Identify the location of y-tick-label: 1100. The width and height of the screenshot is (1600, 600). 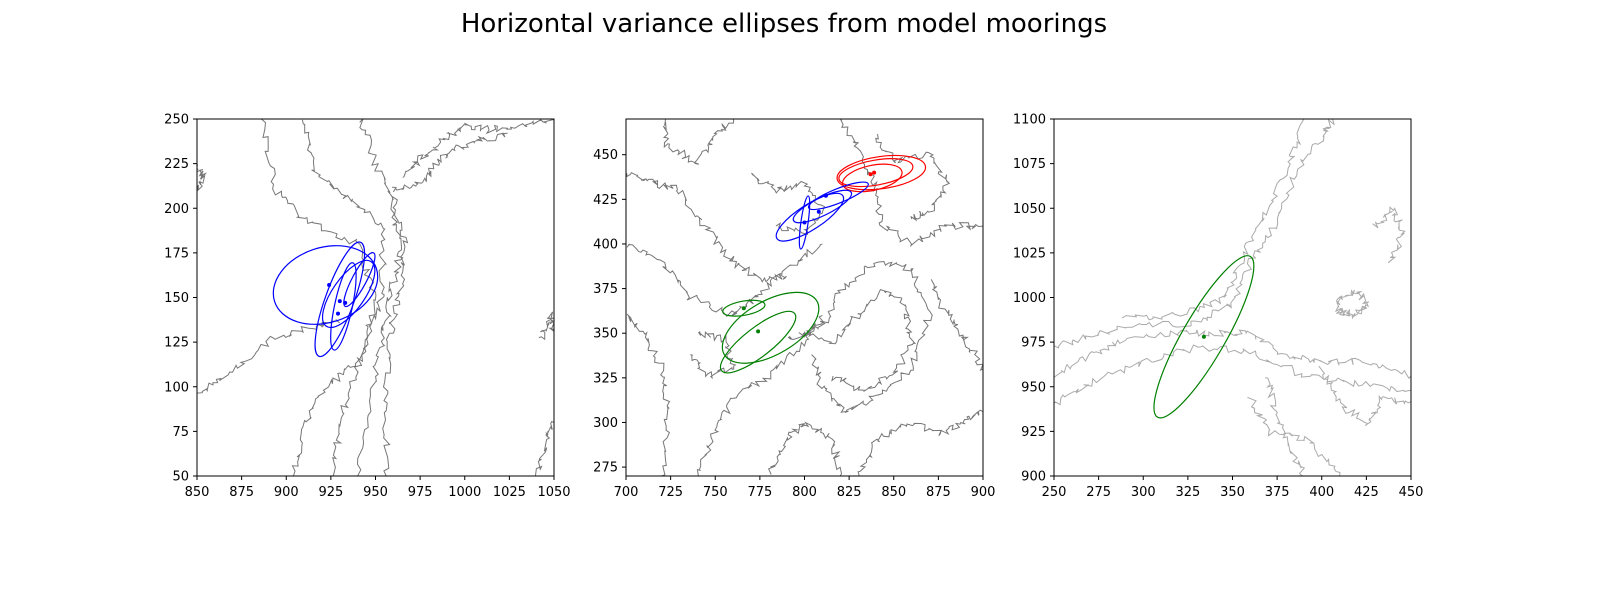
(1029, 120).